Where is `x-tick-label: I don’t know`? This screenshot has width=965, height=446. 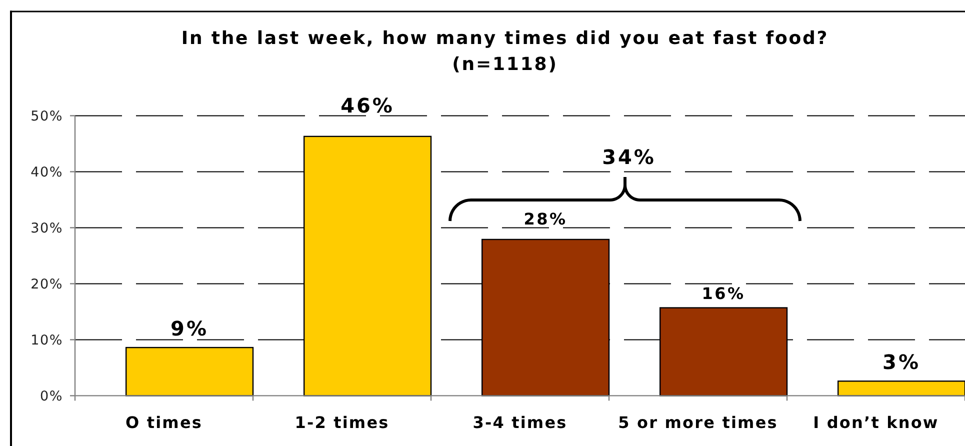
x-tick-label: I don’t know is located at coordinates (876, 422).